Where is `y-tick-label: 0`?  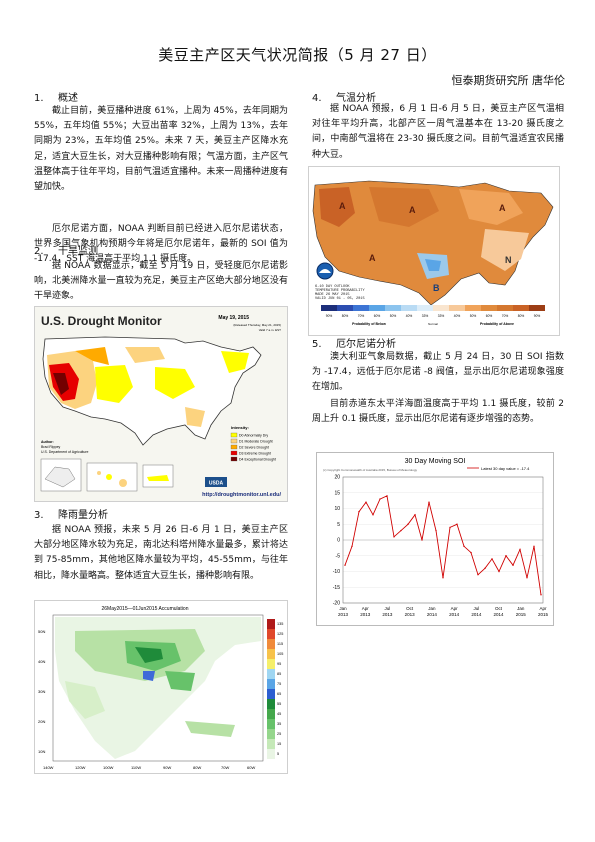
y-tick-label: 0 is located at coordinates (338, 541).